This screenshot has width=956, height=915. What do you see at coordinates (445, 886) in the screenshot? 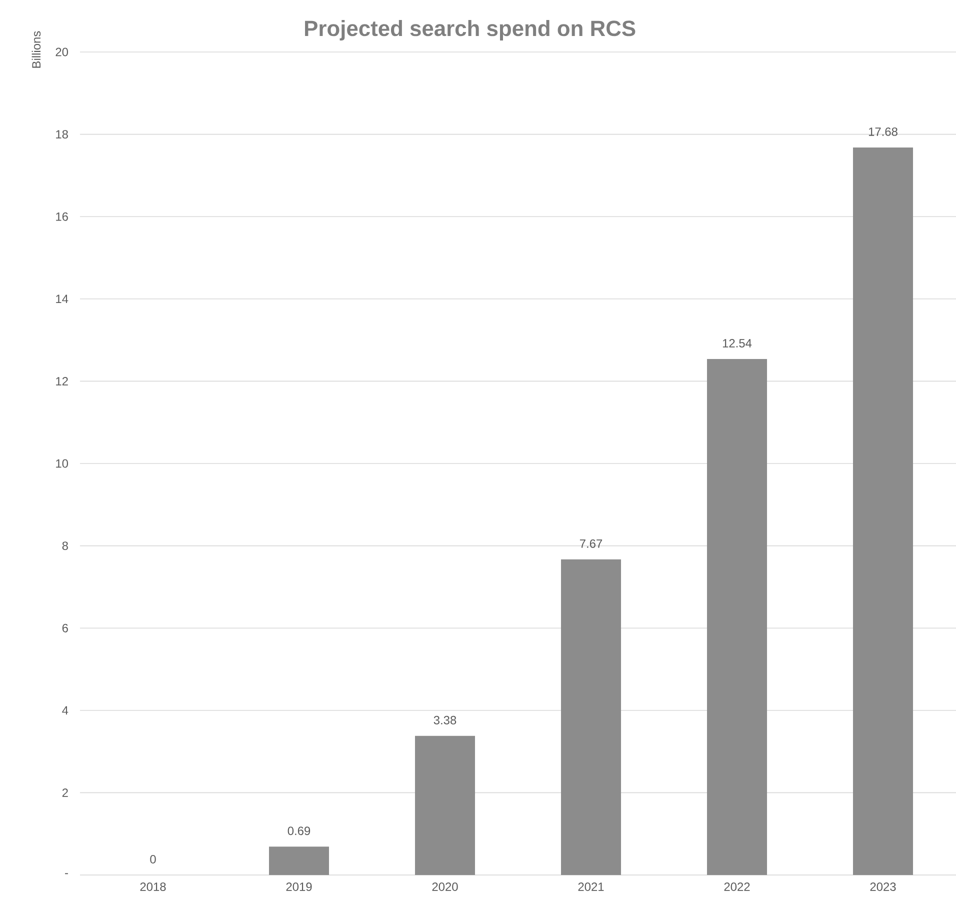
I see `x-tick-label: 2020` at bounding box center [445, 886].